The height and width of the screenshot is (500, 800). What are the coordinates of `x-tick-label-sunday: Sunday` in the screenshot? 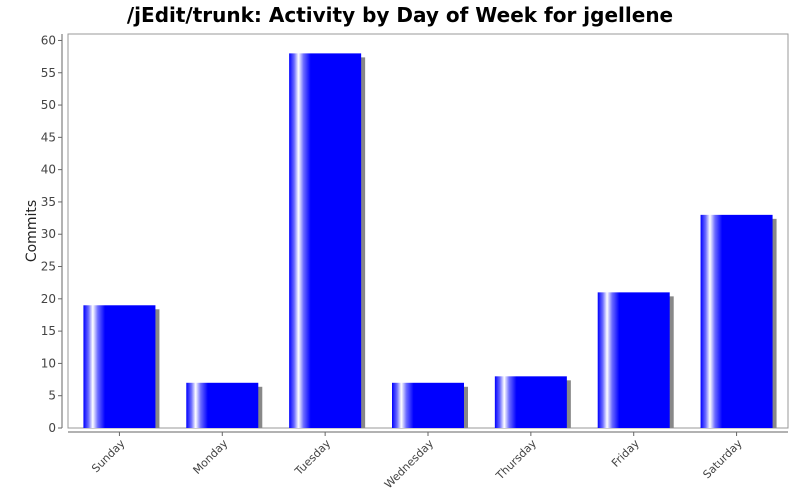 It's located at (108, 456).